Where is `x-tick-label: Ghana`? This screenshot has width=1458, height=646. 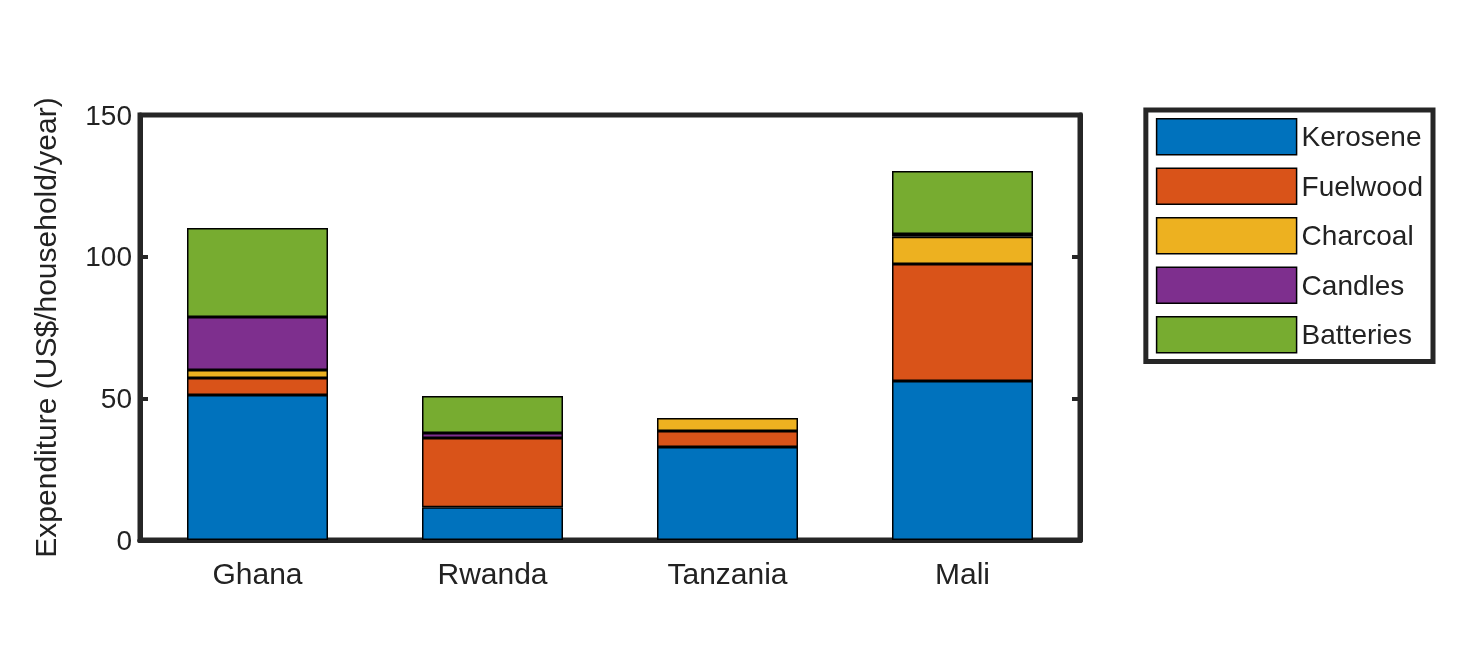
x-tick-label: Ghana is located at coordinates (257, 573).